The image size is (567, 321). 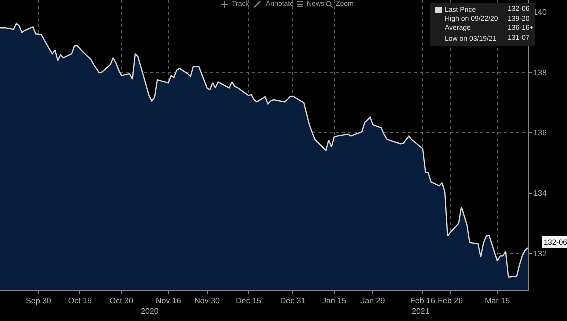 I want to click on y-tick-label: 136, so click(x=541, y=133).